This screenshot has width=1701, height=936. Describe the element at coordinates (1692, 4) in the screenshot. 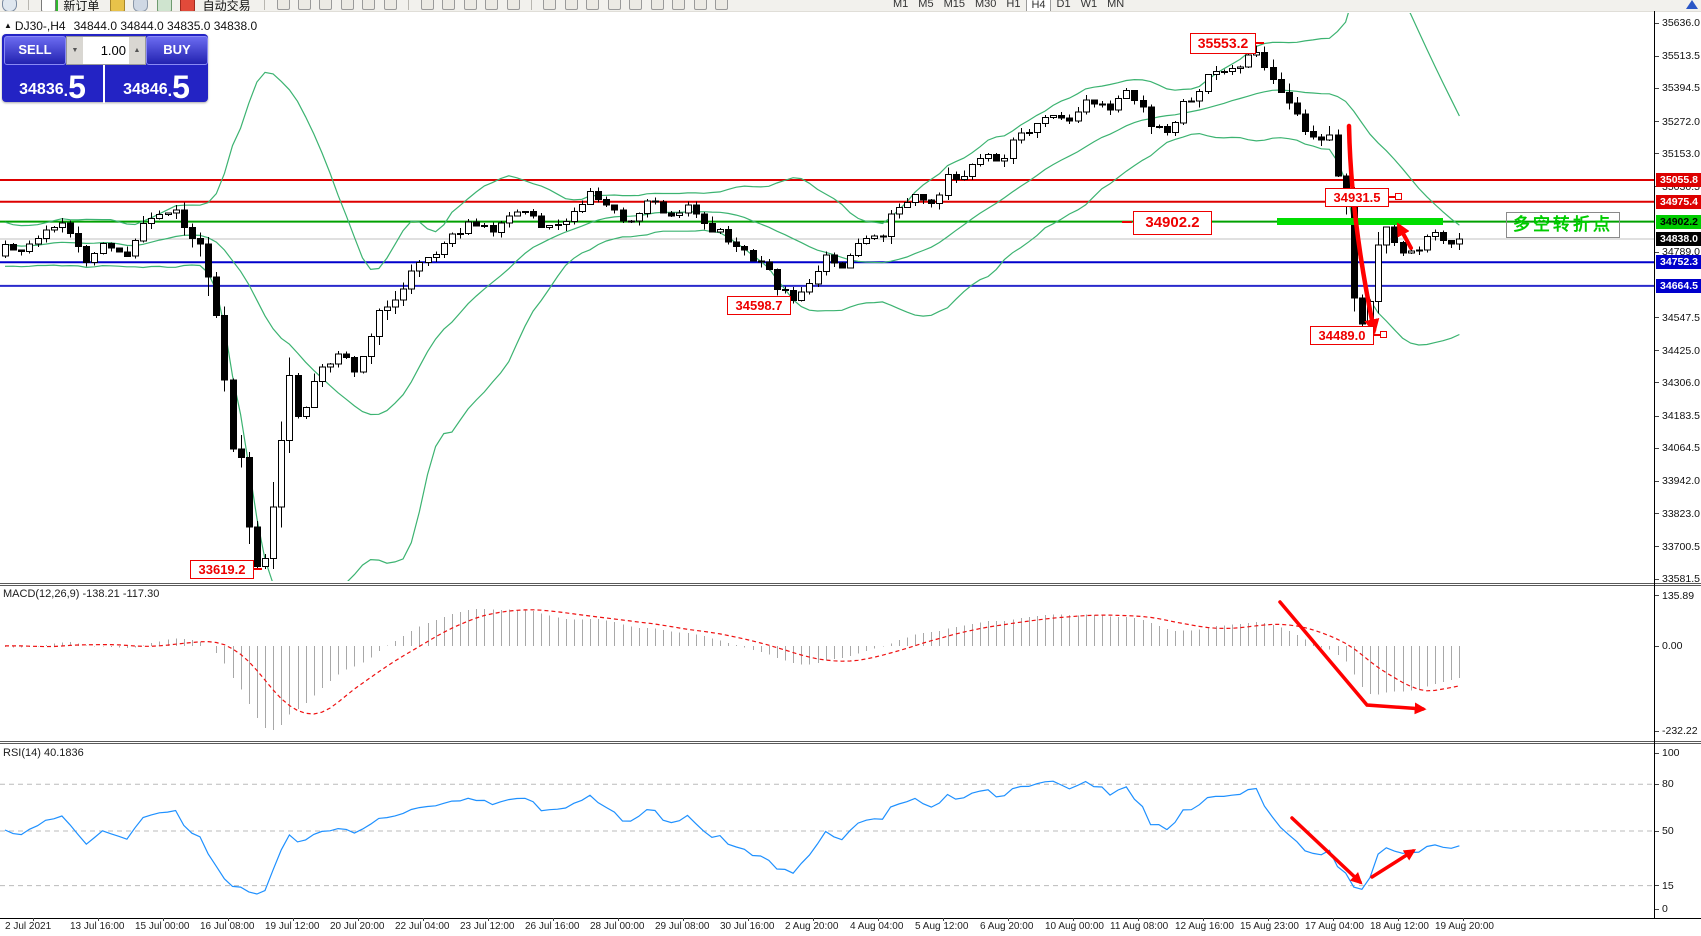

I see `metaquotes-icon` at that location.